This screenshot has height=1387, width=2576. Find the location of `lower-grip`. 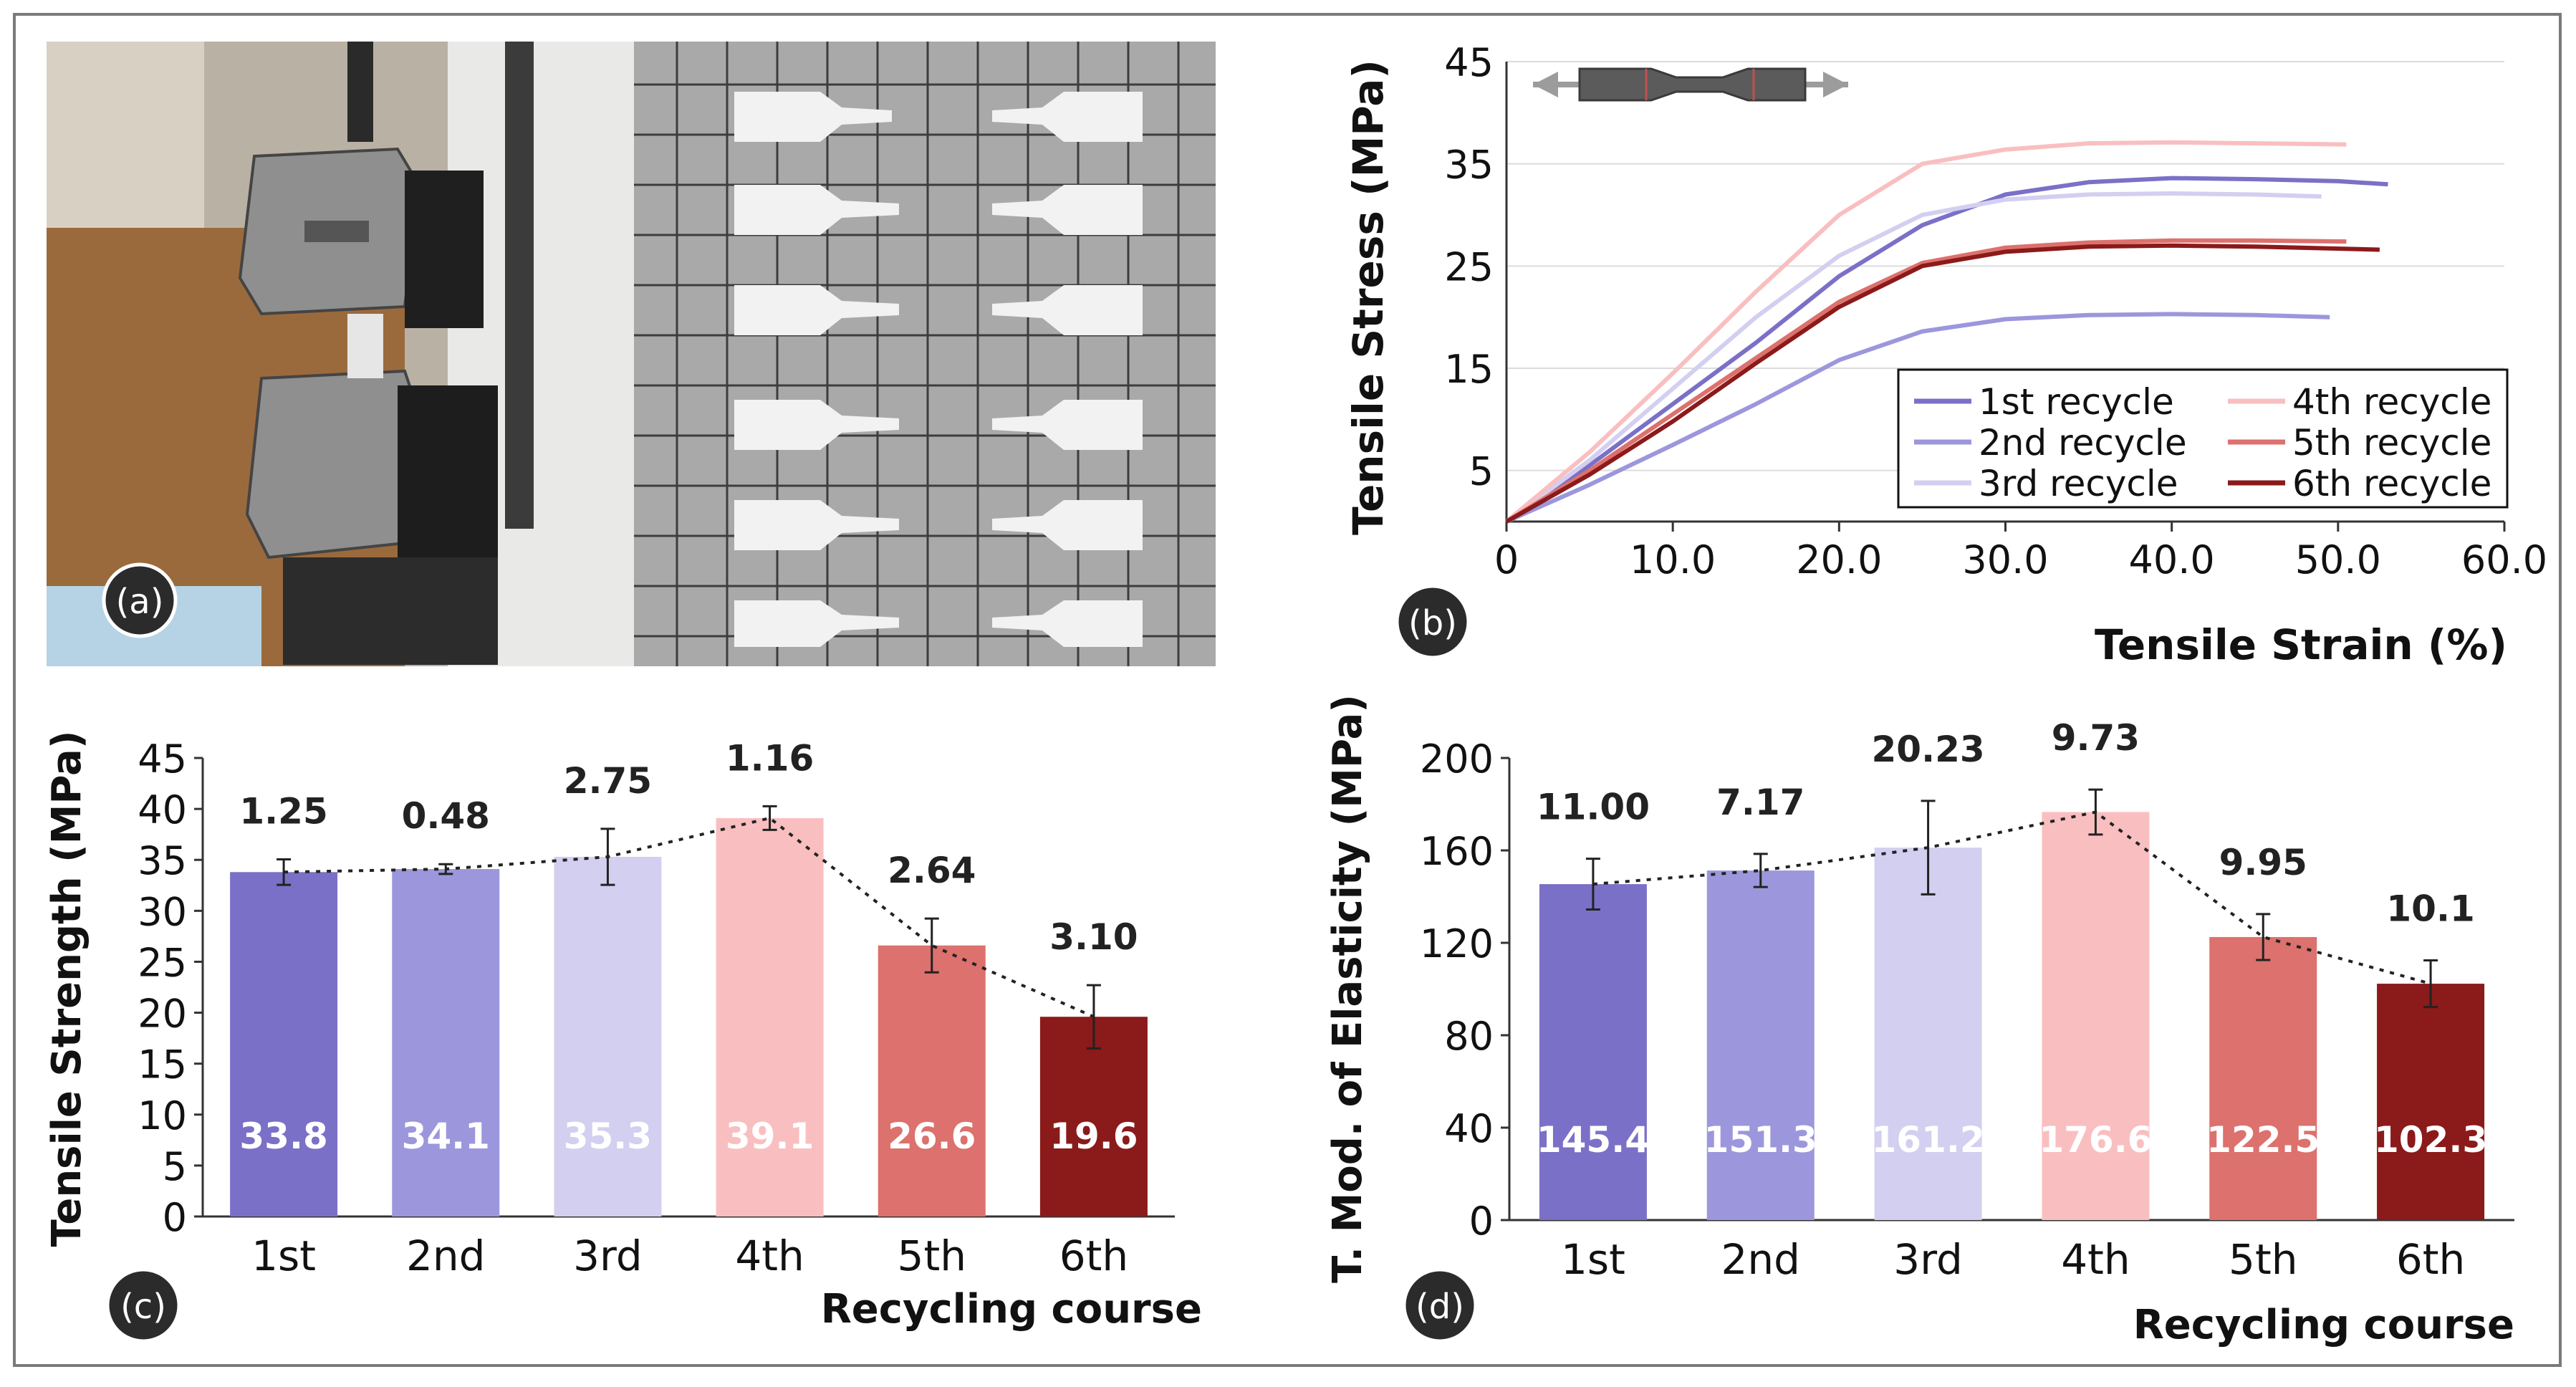

lower-grip is located at coordinates (333, 464).